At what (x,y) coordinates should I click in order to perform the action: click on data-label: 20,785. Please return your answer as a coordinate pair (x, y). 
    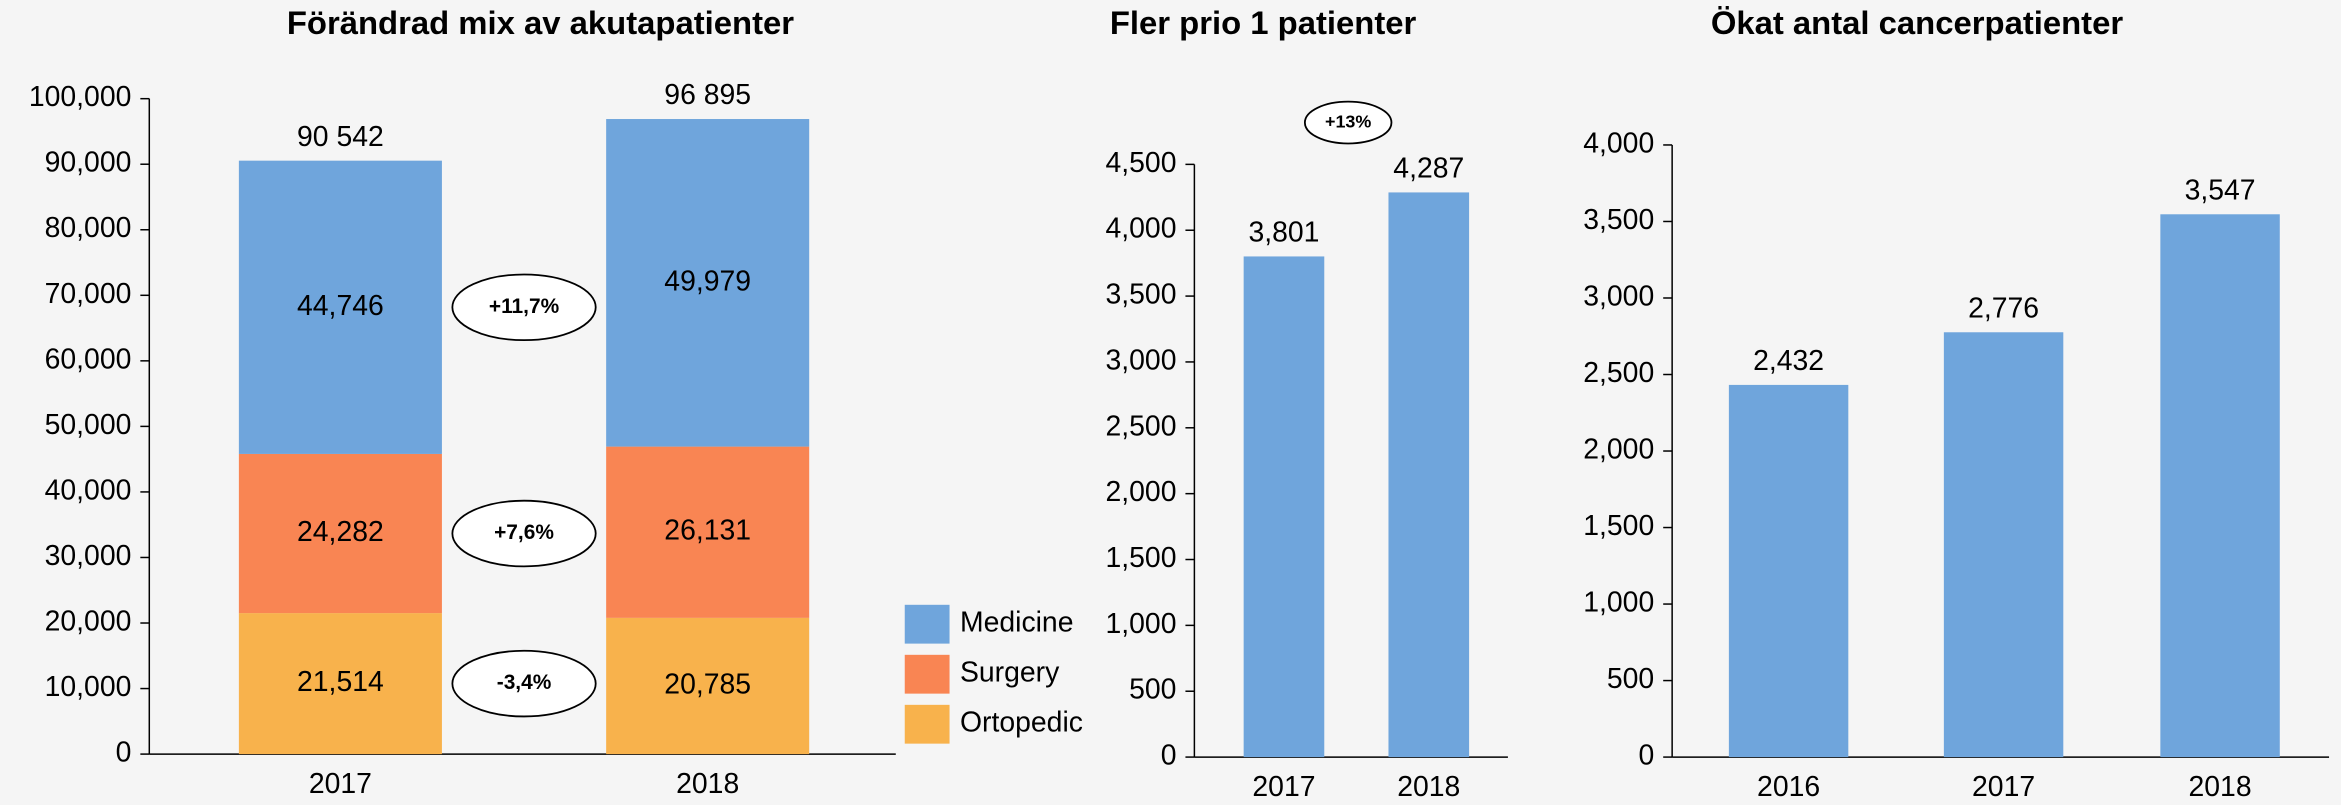
    Looking at the image, I should click on (707, 684).